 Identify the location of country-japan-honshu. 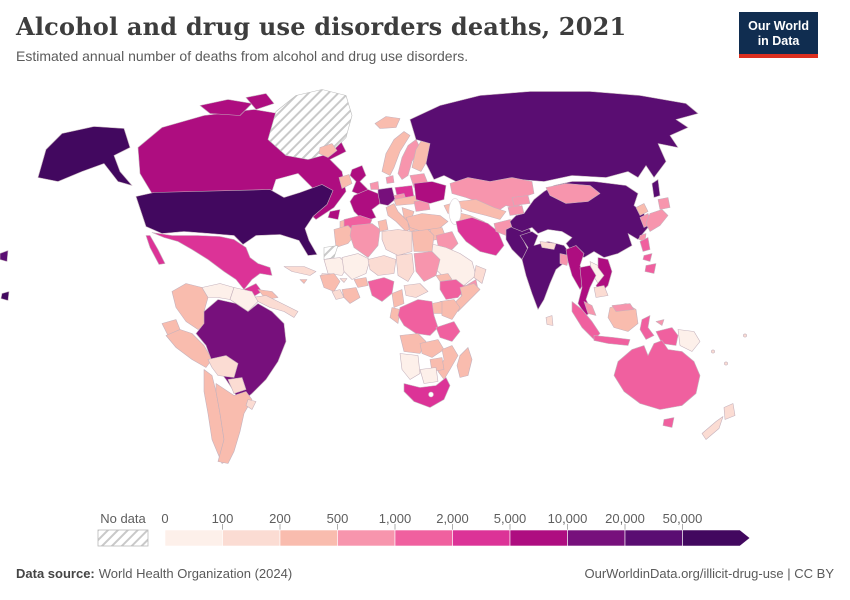
(657, 220).